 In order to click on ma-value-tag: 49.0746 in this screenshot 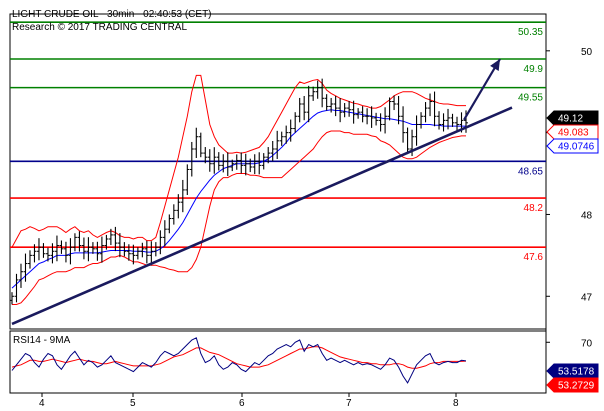, I will do `click(572, 146)`.